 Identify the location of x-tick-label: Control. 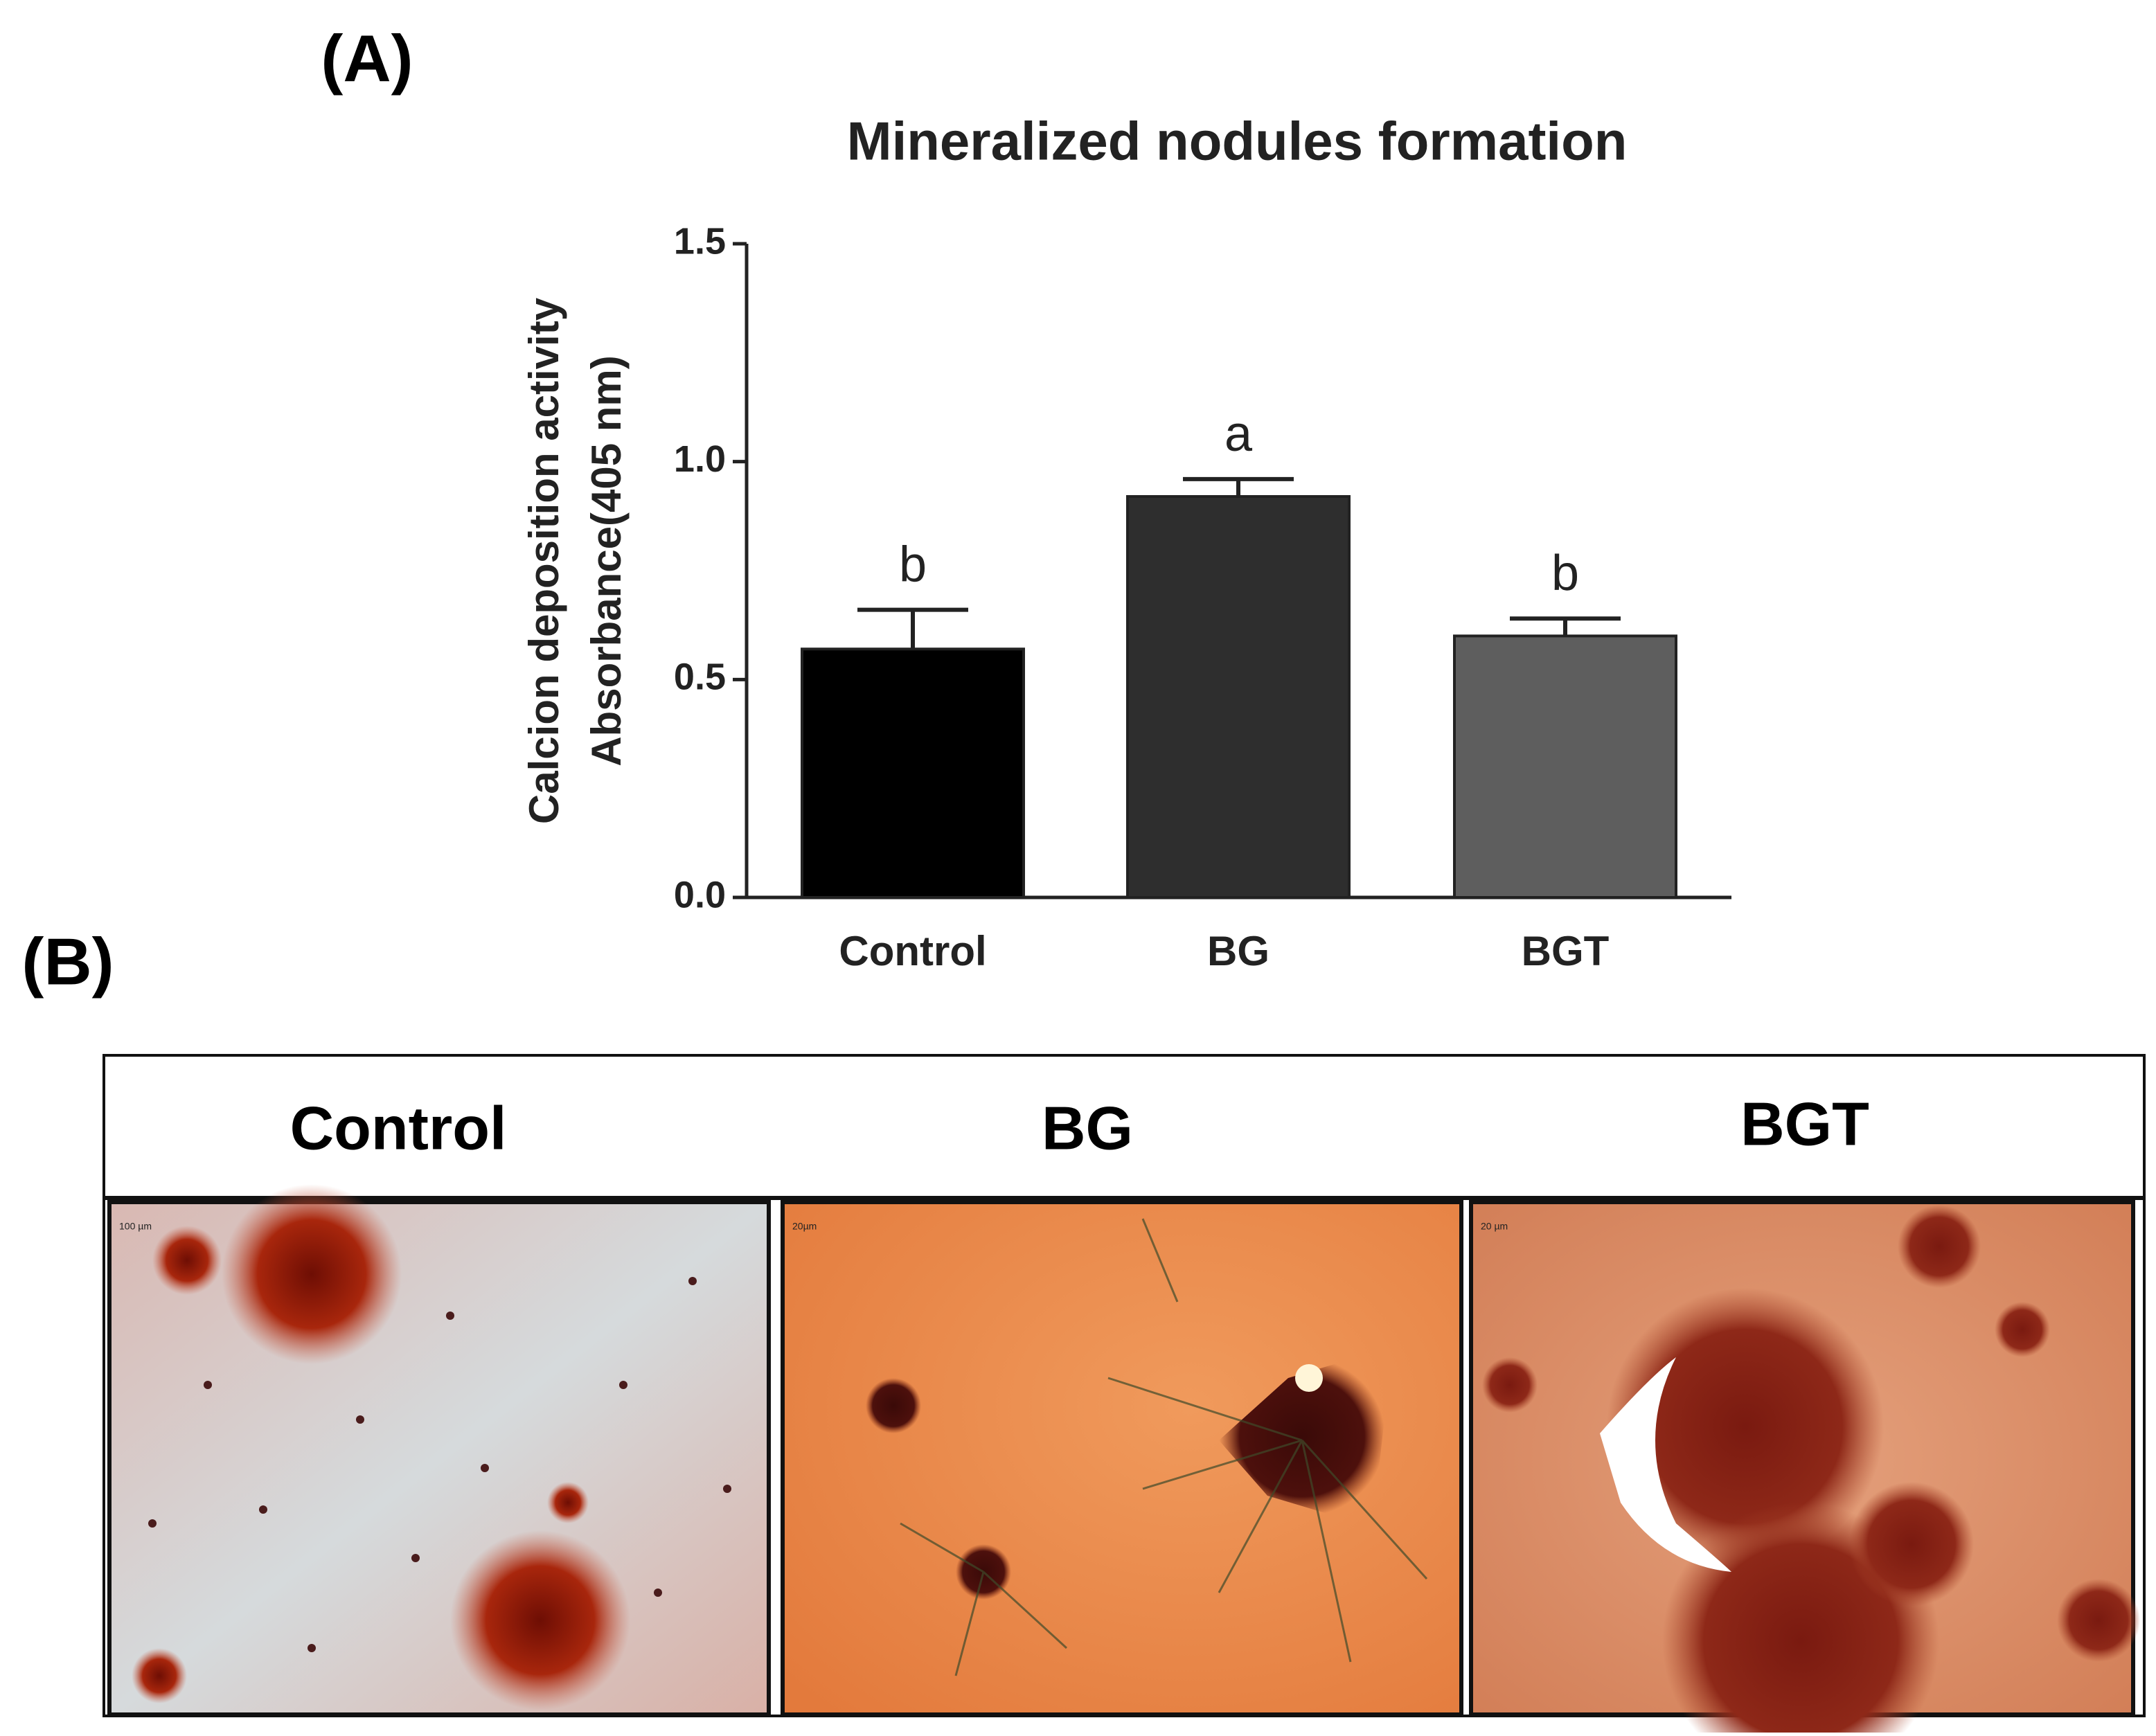
(913, 951).